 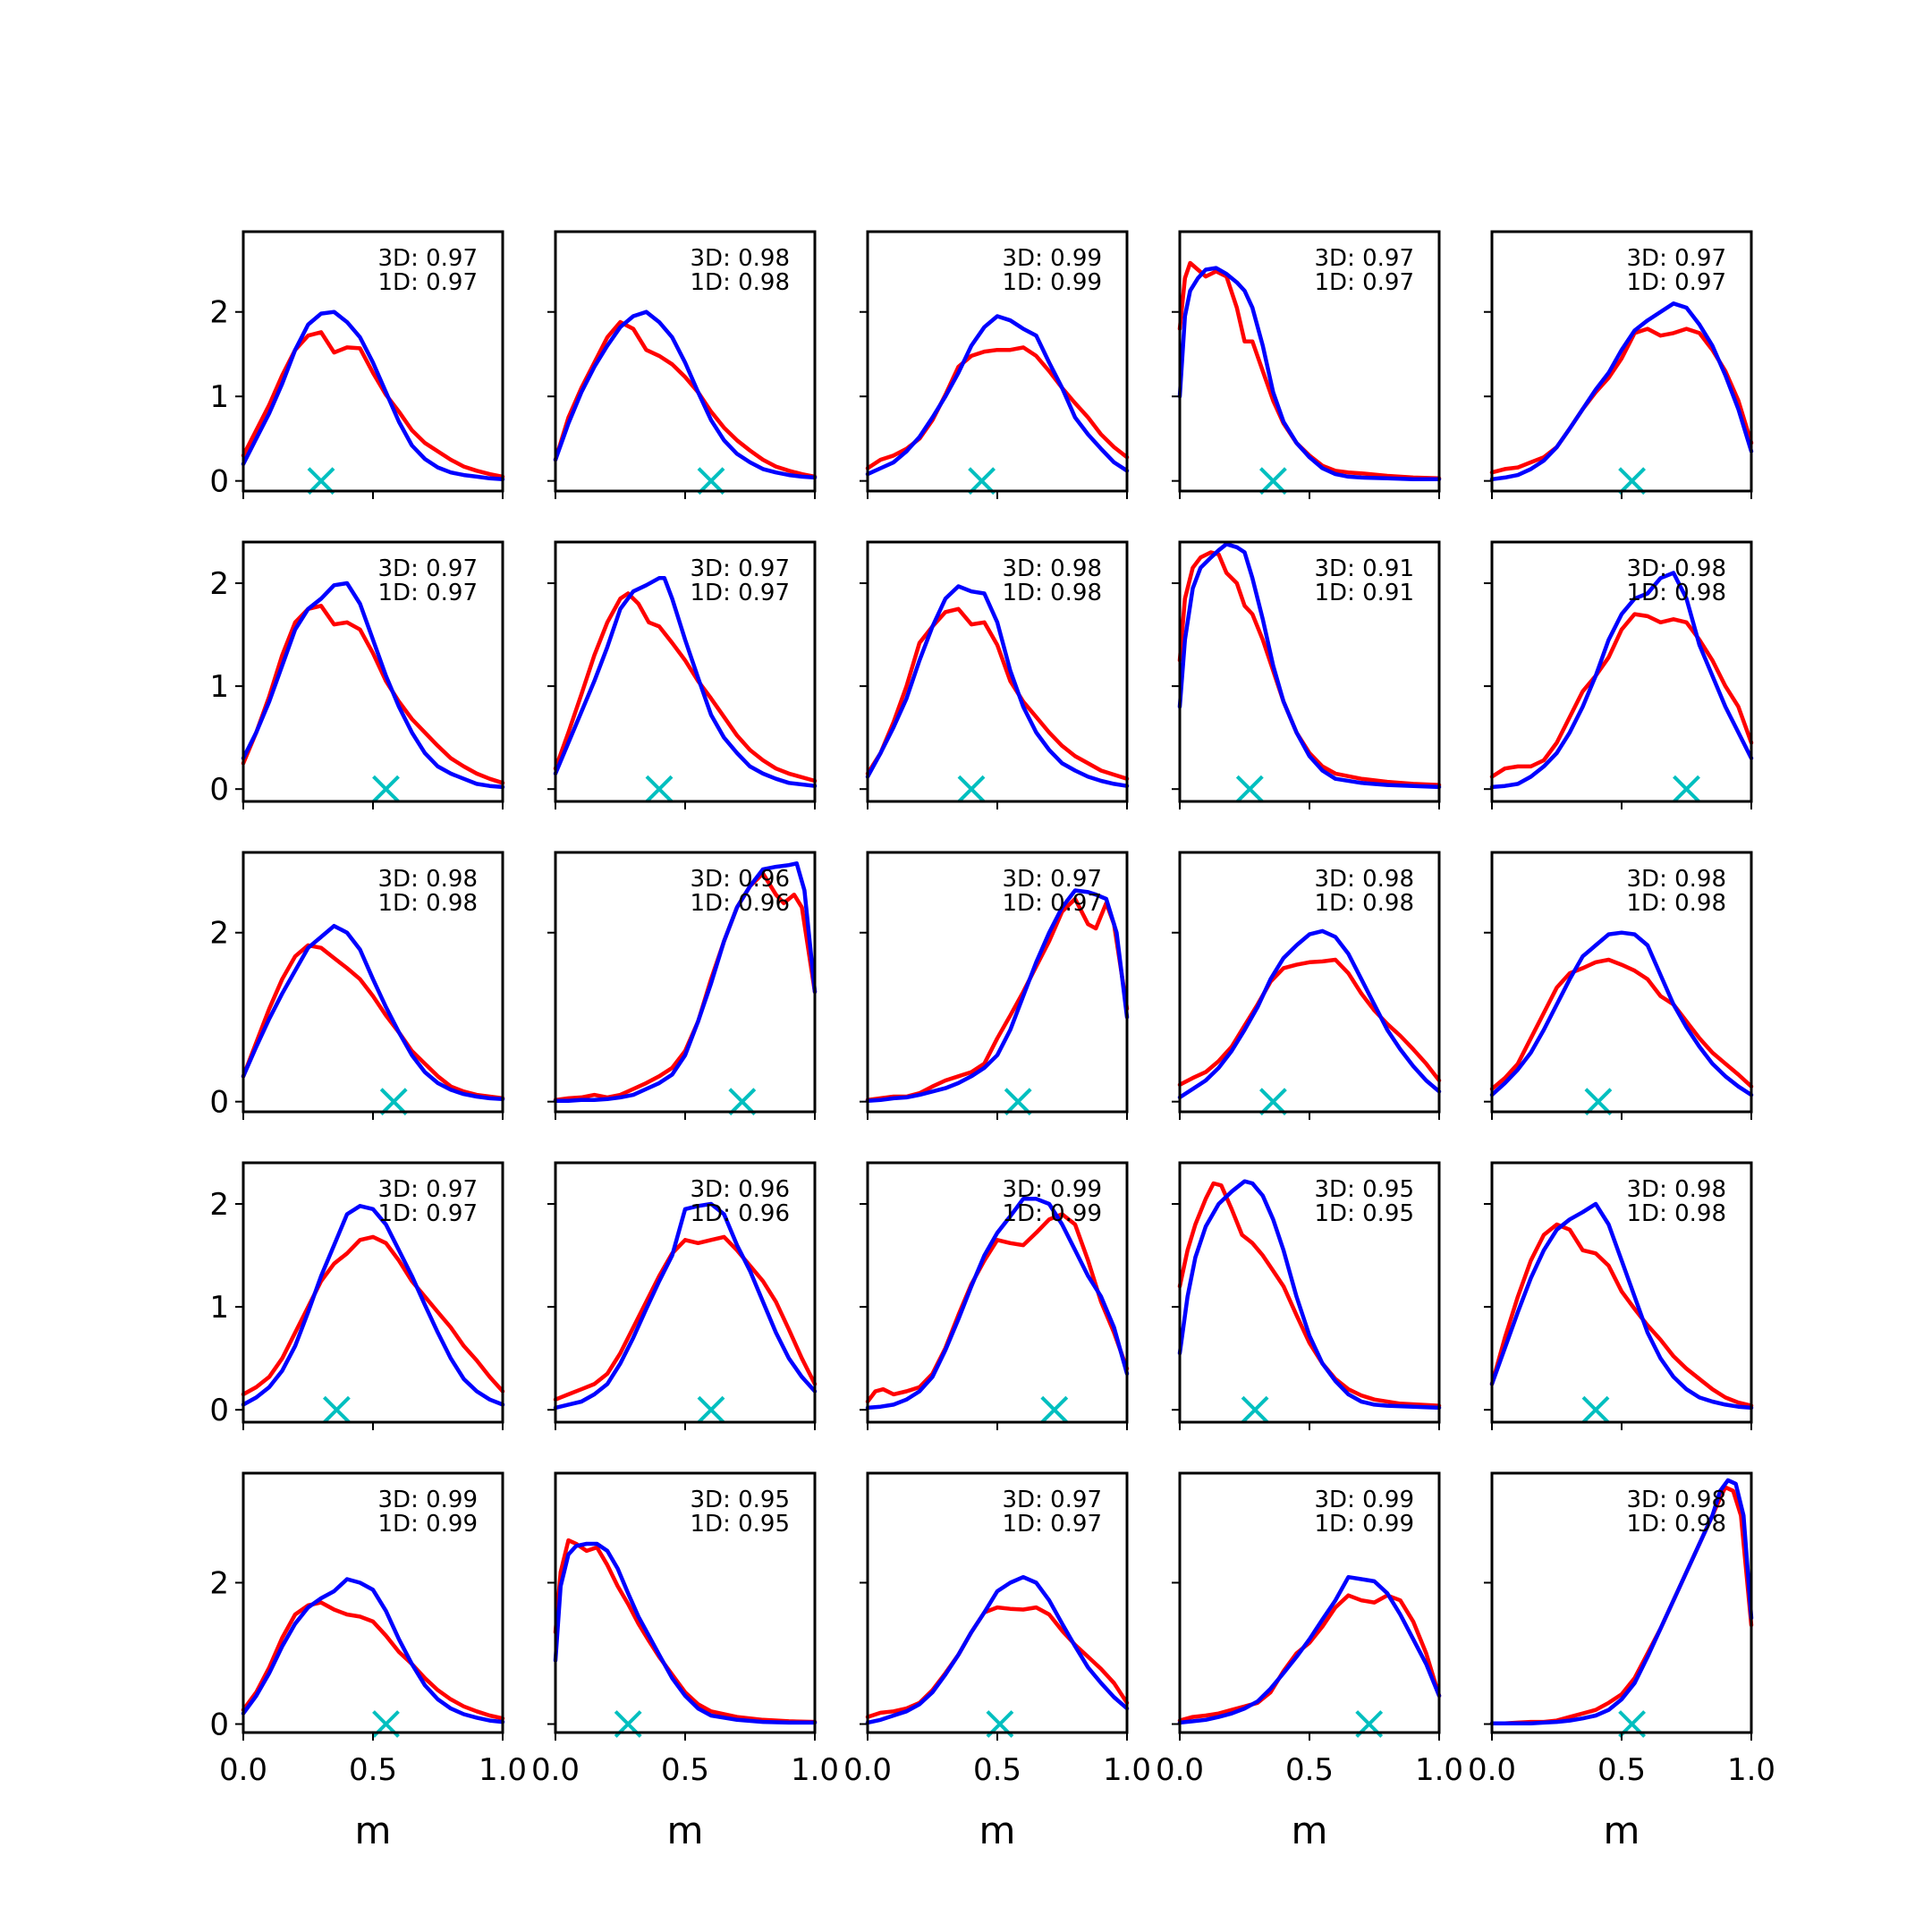 What do you see at coordinates (1052, 593) in the screenshot?
I see `annotation-1d-1-2: 1D: 0.98` at bounding box center [1052, 593].